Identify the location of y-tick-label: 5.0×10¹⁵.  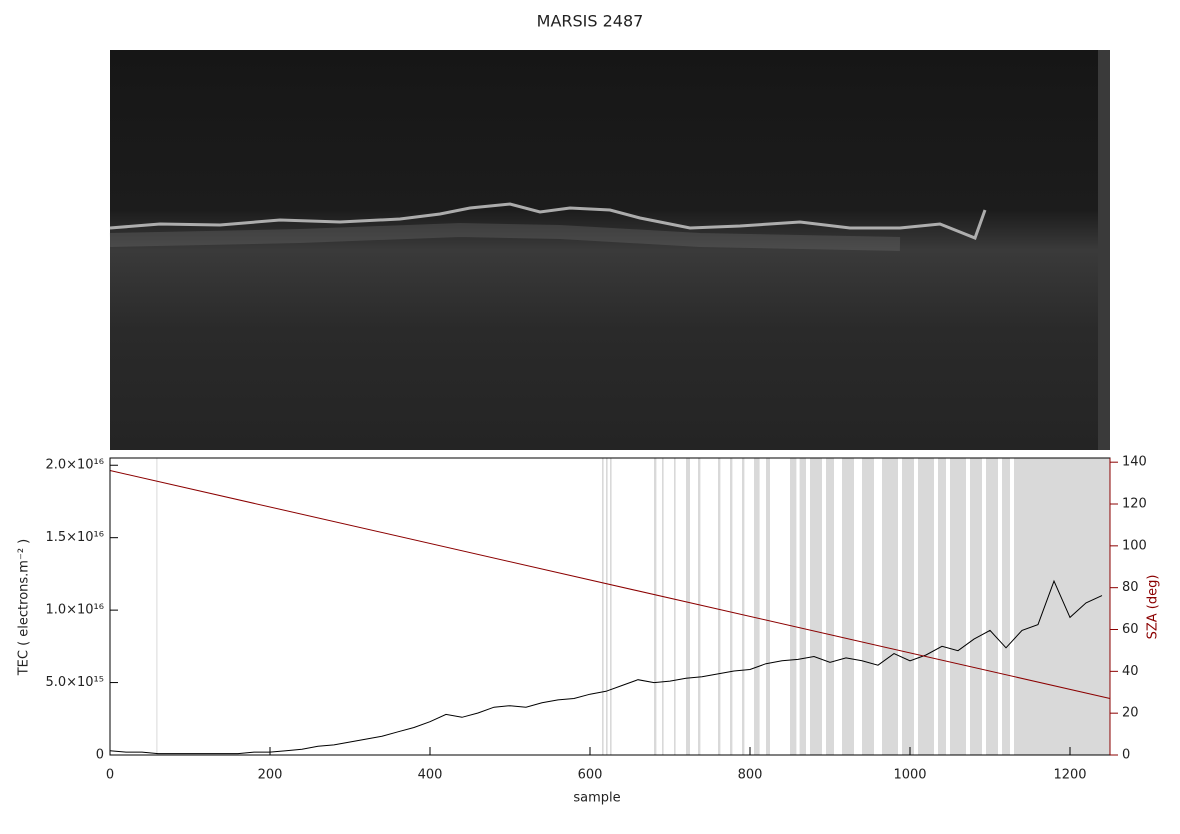
(74, 682).